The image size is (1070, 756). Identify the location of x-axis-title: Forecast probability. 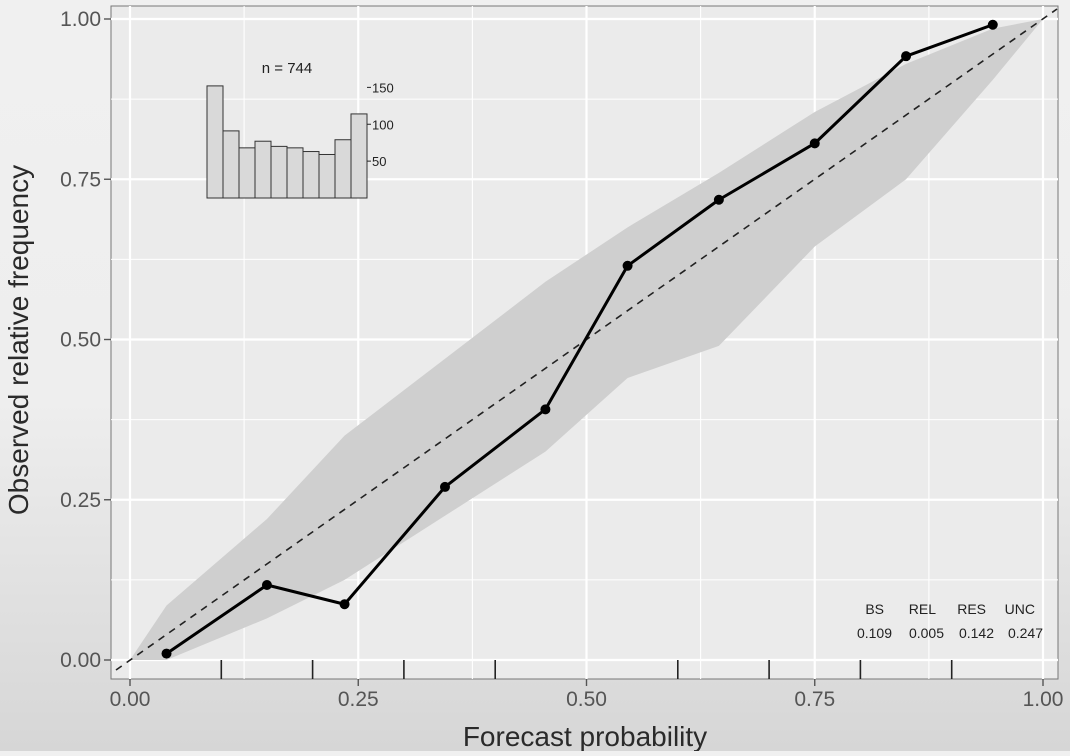
(585, 736).